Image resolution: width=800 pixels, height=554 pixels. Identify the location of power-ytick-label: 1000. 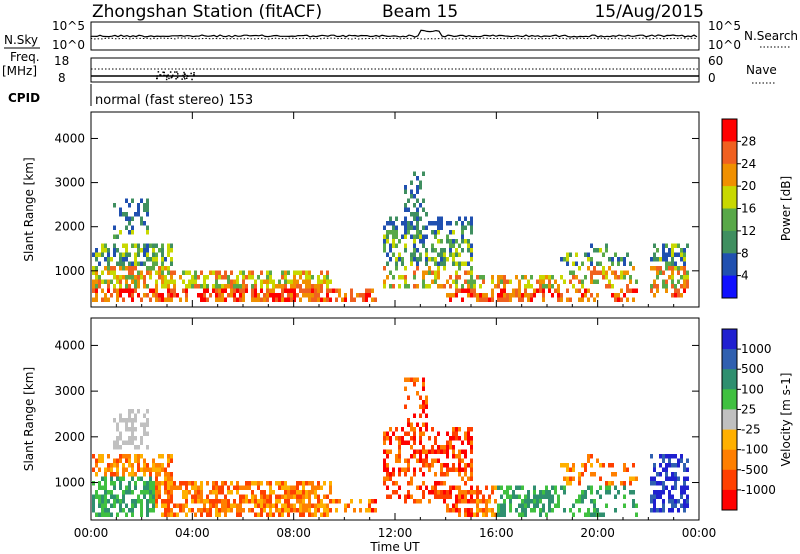
(69, 271).